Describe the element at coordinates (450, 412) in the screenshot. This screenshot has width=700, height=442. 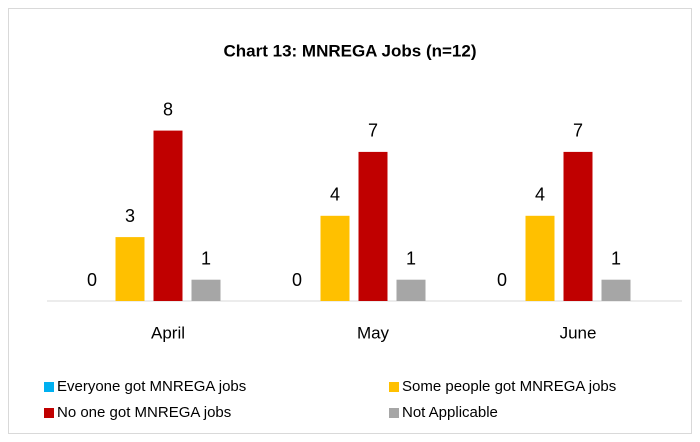
I see `legend-label: Not Applicable` at that location.